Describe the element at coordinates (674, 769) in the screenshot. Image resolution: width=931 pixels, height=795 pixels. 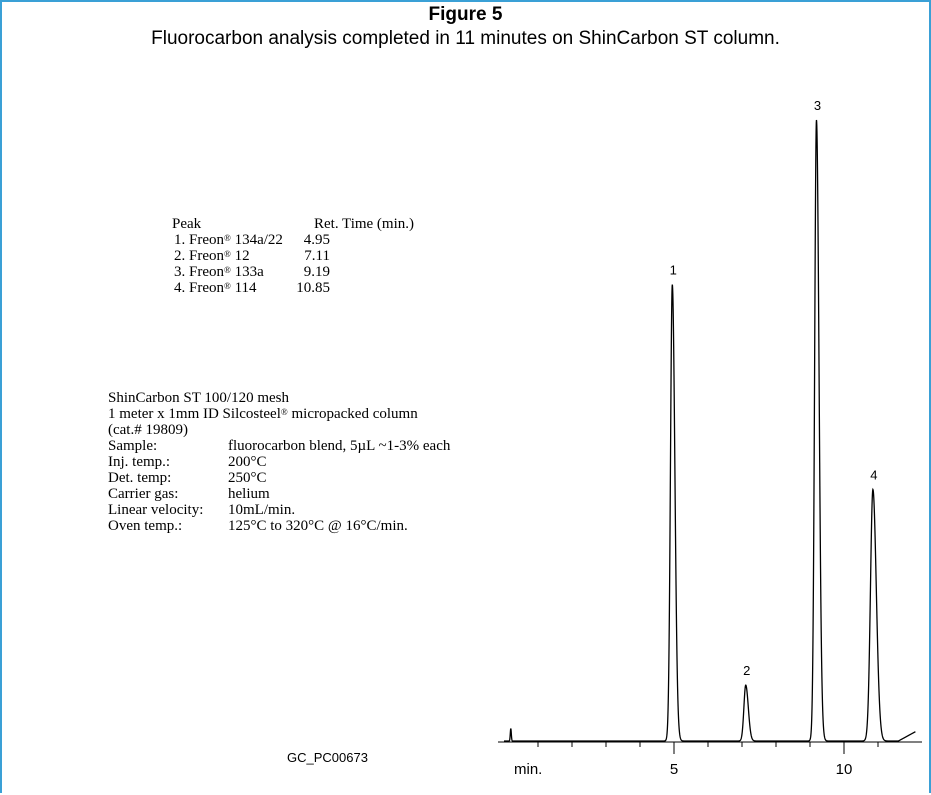
I see `x-tick-label: 5` at that location.